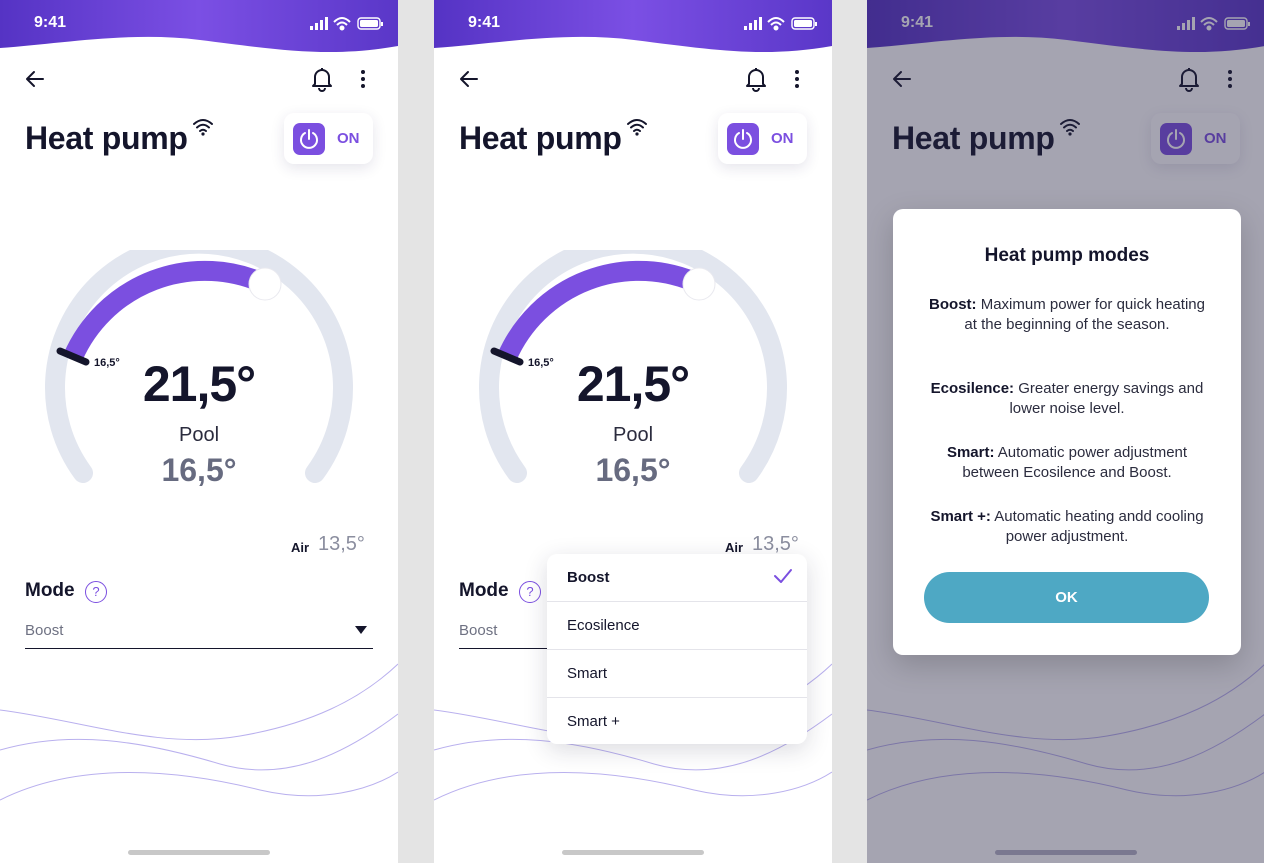  I want to click on dropdown-option-smart: Smart, so click(677, 674).